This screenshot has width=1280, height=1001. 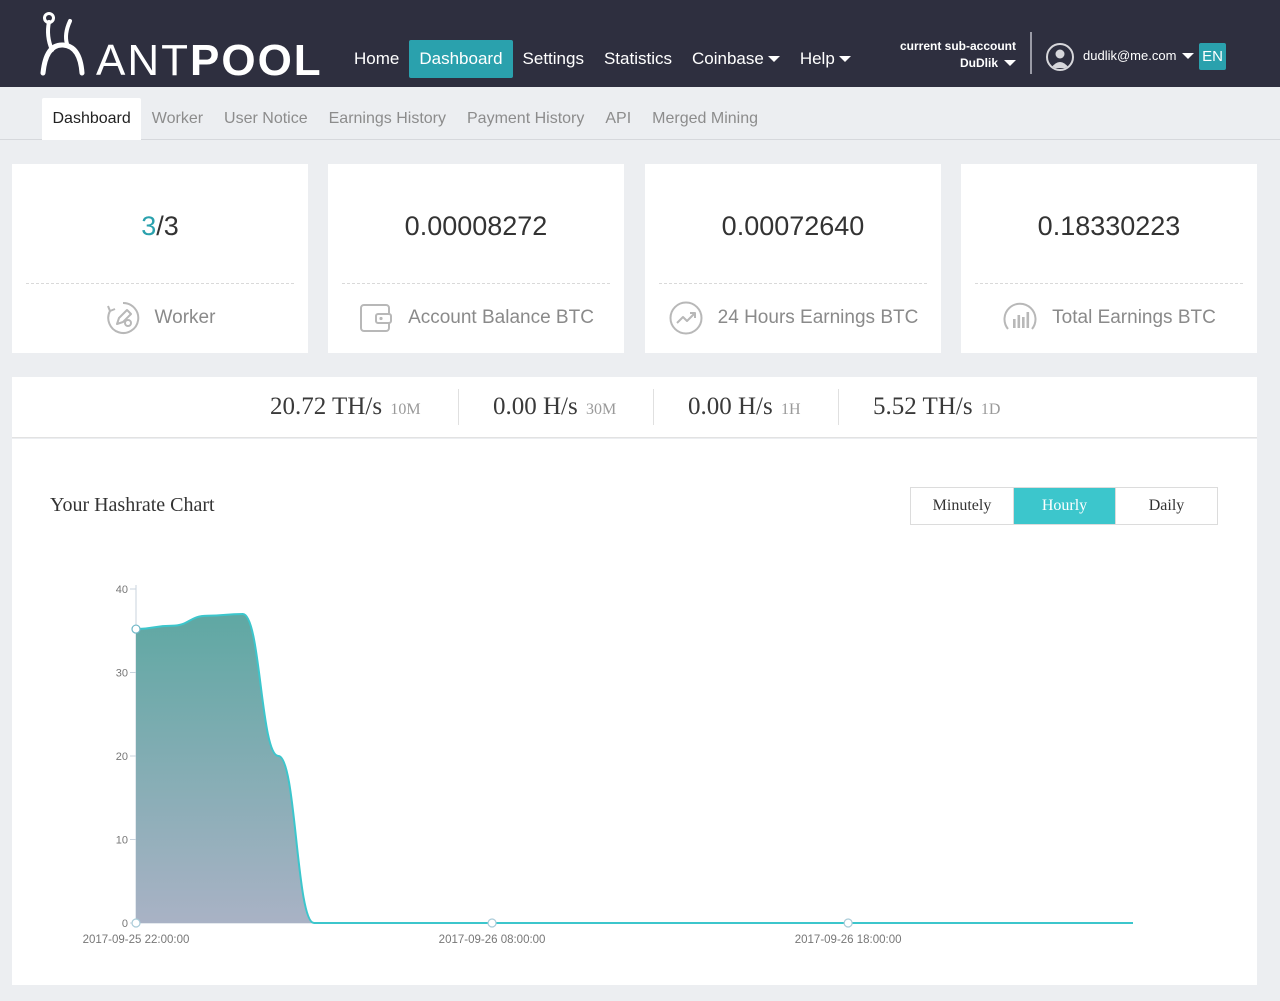 What do you see at coordinates (256, 60) in the screenshot?
I see `logo-pool-text: POOL` at bounding box center [256, 60].